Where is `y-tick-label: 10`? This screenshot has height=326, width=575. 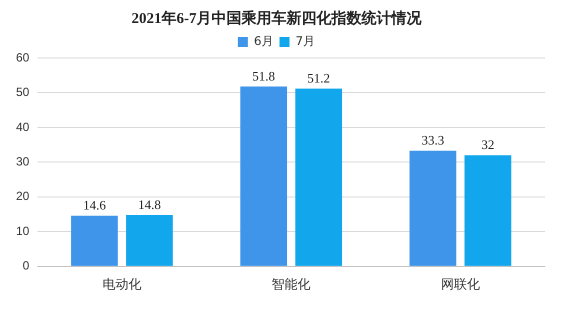
y-tick-label: 10 is located at coordinates (23, 231).